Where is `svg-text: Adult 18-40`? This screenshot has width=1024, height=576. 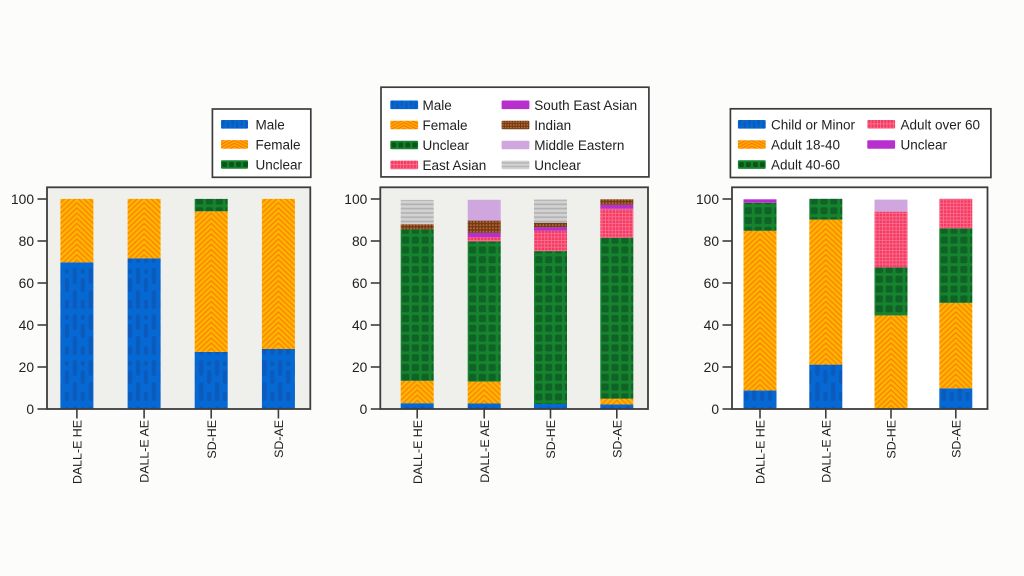 svg-text: Adult 18-40 is located at coordinates (805, 145).